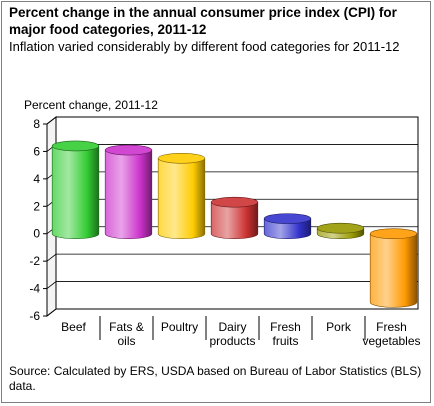  I want to click on x-tick-label: vegetables, so click(391, 341).